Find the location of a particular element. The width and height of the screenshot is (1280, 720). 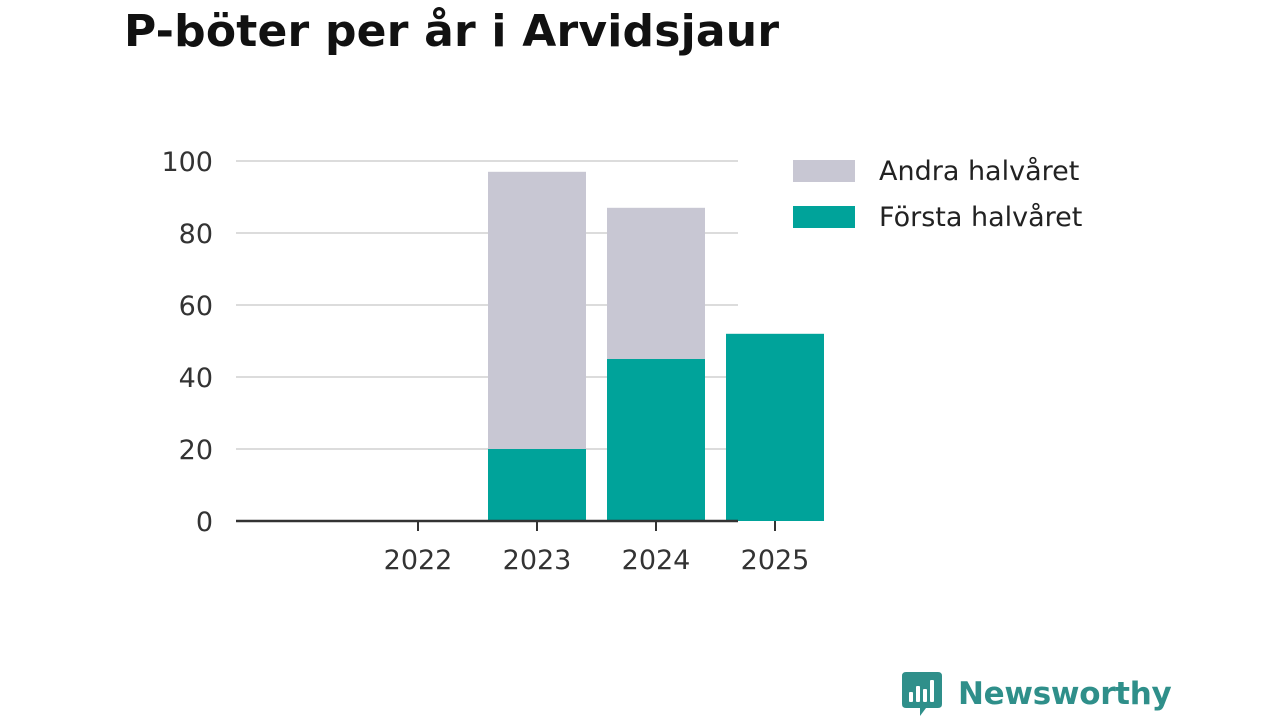

legend-swatch-andra is located at coordinates (824, 171).